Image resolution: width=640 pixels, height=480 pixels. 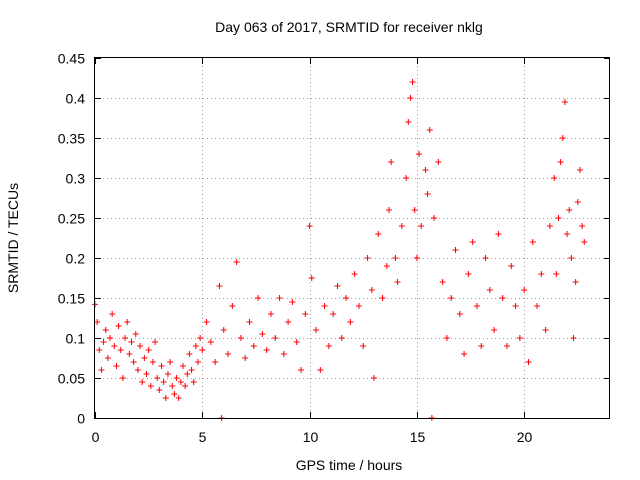 What do you see at coordinates (71, 59) in the screenshot?
I see `y-tick-label: 0.45` at bounding box center [71, 59].